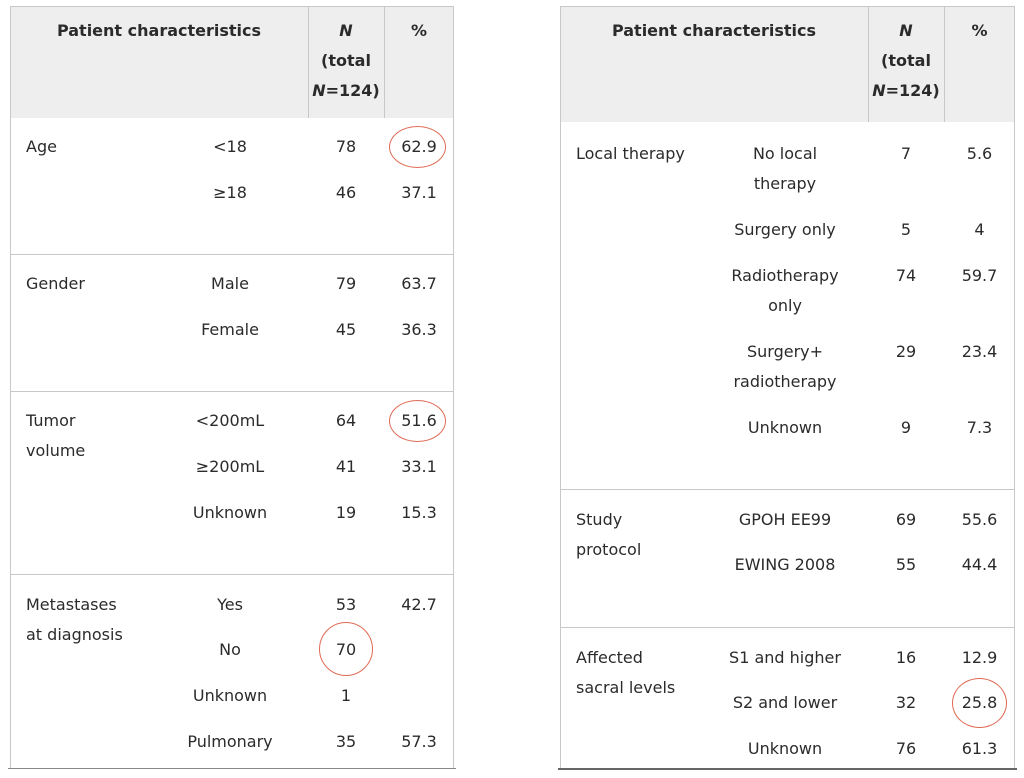 Image resolution: width=1024 pixels, height=778 pixels. Describe the element at coordinates (419, 512) in the screenshot. I see `pct-volume-unknown: 15.3` at that location.